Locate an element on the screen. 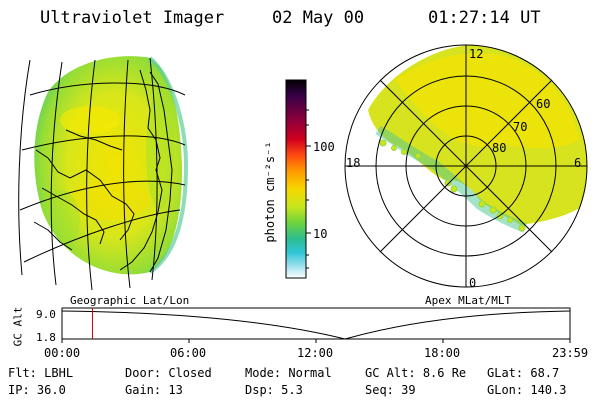  mlt-label-midnight: 0 is located at coordinates (473, 283).